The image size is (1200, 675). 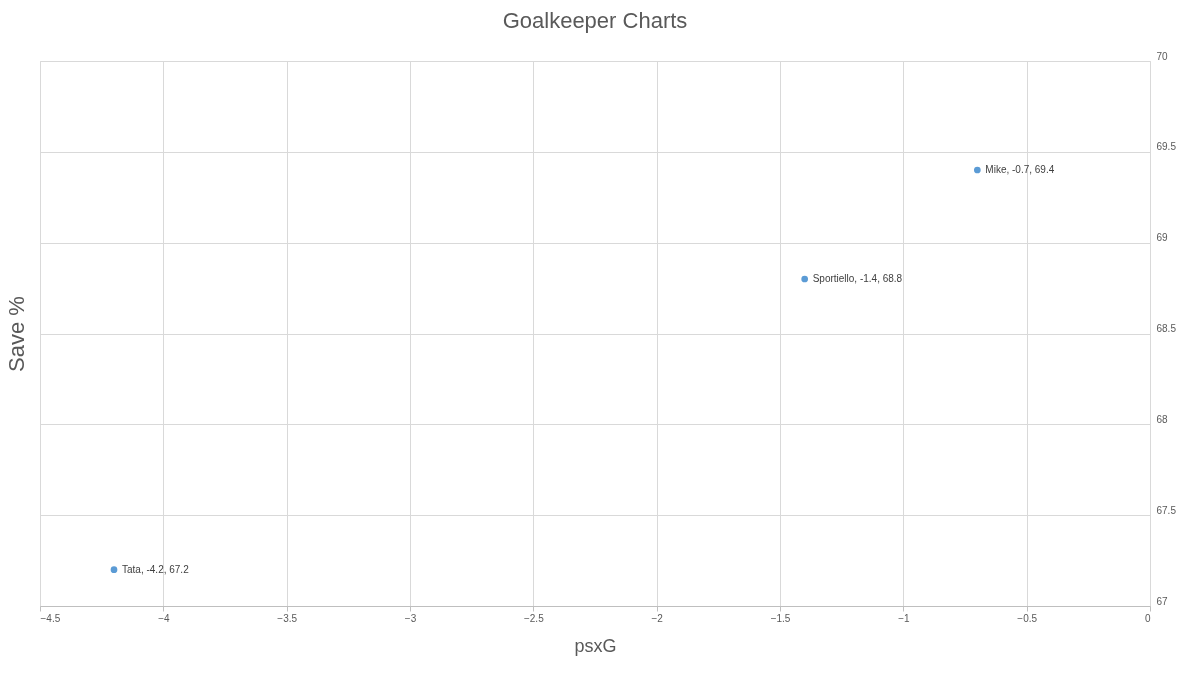 I want to click on x-tick-label: −4.5, so click(x=50, y=618).